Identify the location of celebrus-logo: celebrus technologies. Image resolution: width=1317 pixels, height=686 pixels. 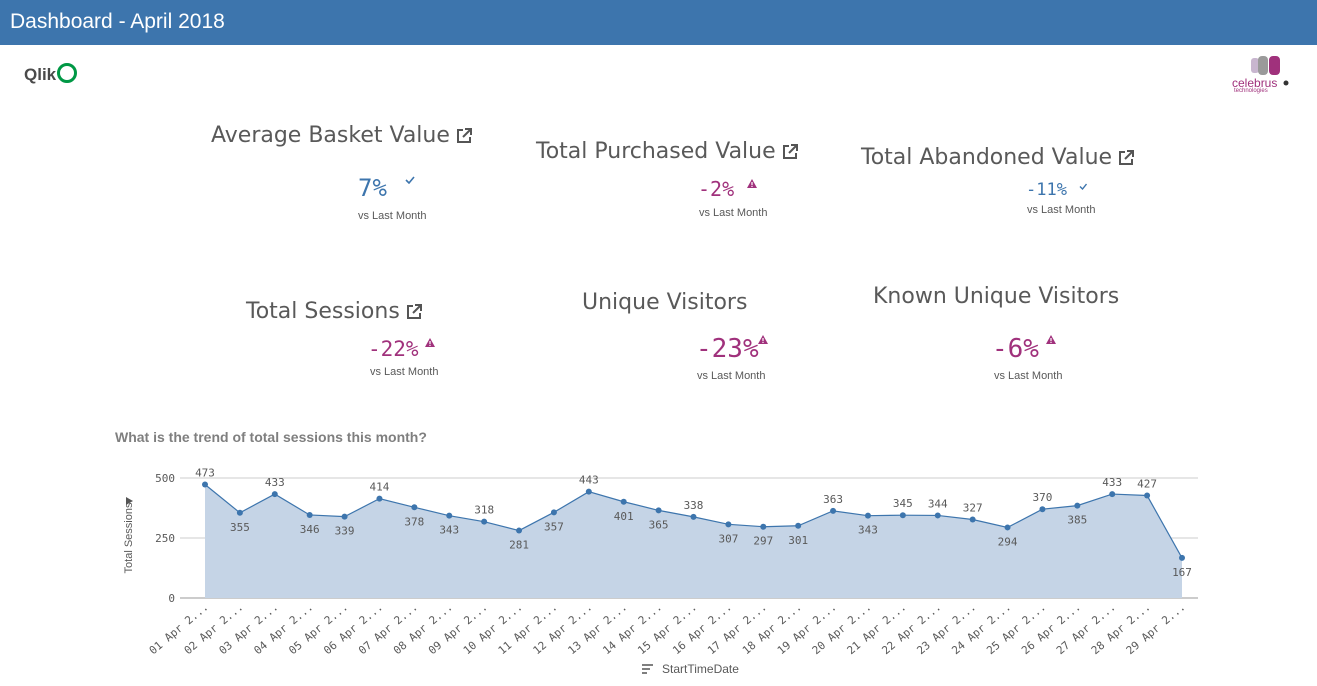
(1263, 77).